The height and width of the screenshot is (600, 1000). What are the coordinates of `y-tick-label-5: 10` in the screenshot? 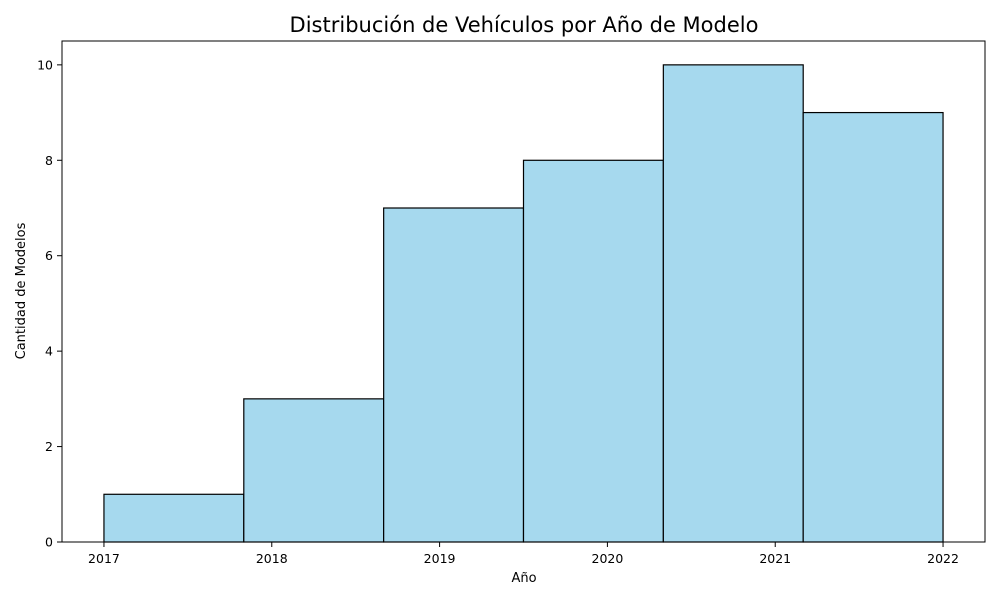 It's located at (45, 64).